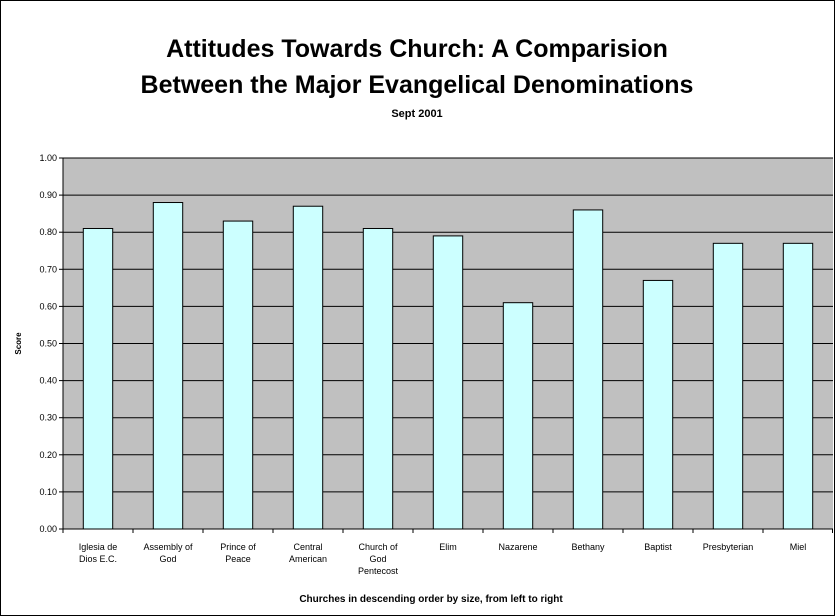 This screenshot has width=835, height=616. I want to click on x-category-label: Pentecost, so click(378, 571).